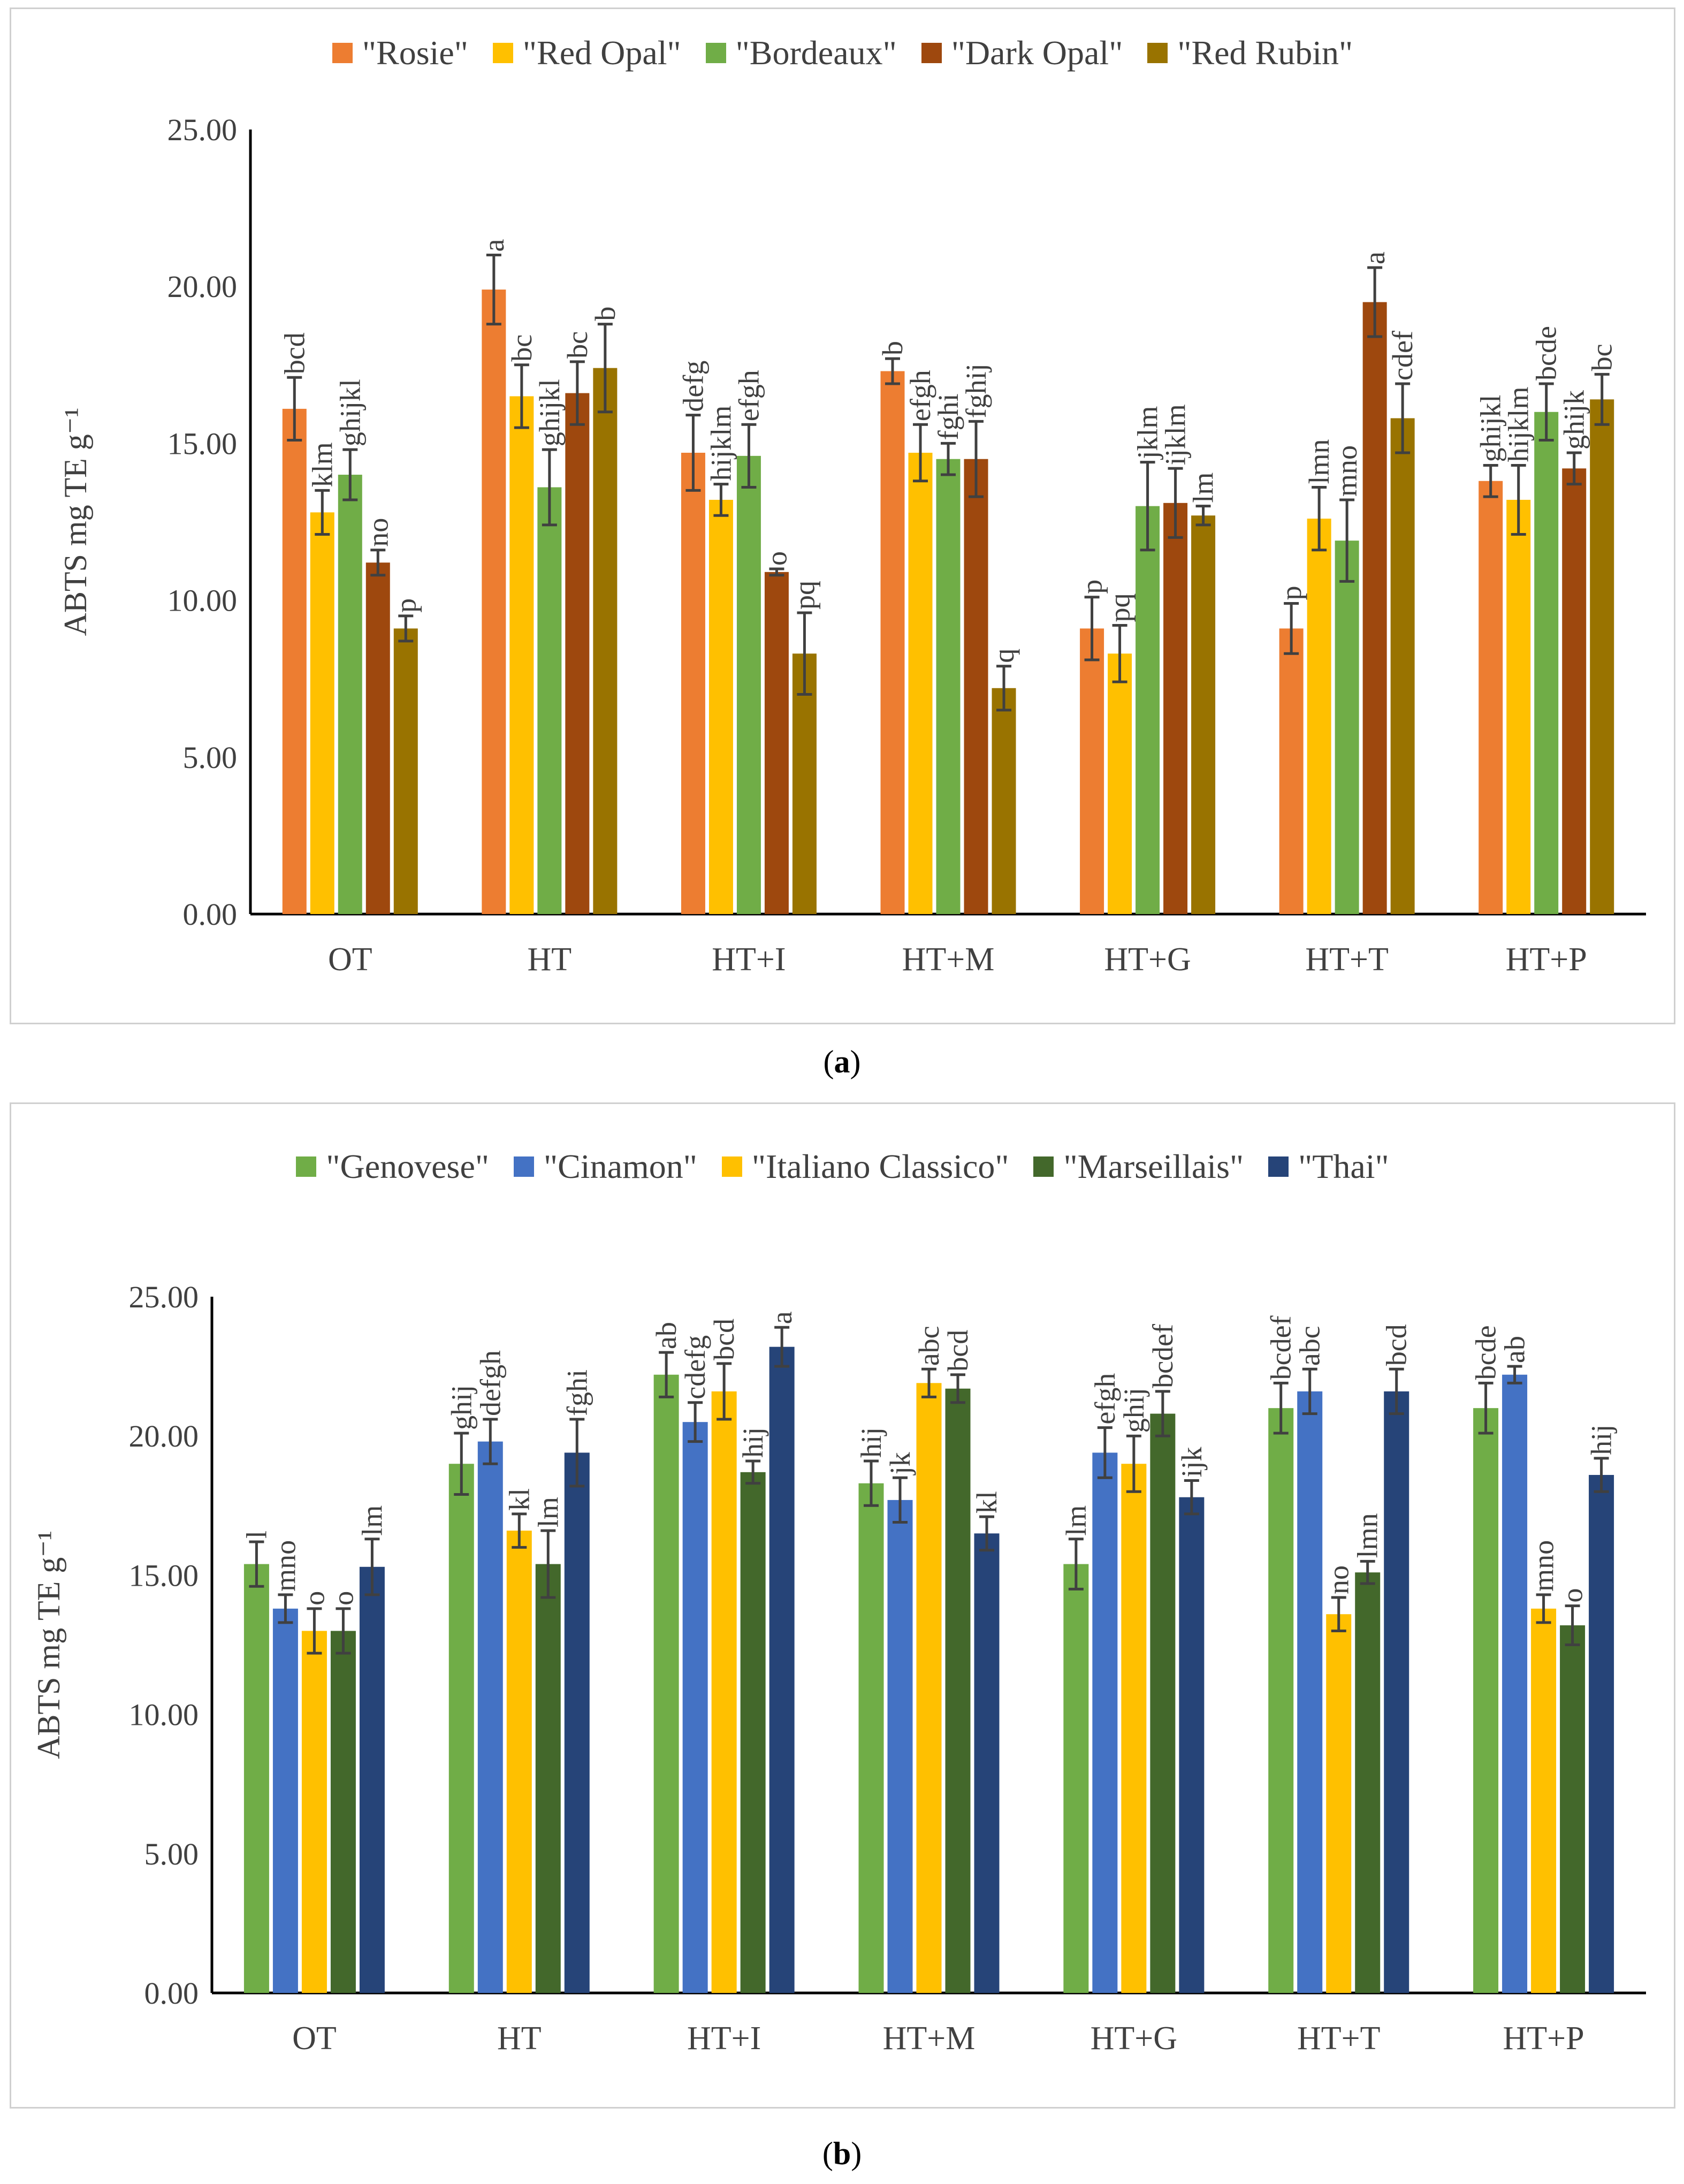  What do you see at coordinates (372, 1520) in the screenshot?
I see `significance-label: lm` at bounding box center [372, 1520].